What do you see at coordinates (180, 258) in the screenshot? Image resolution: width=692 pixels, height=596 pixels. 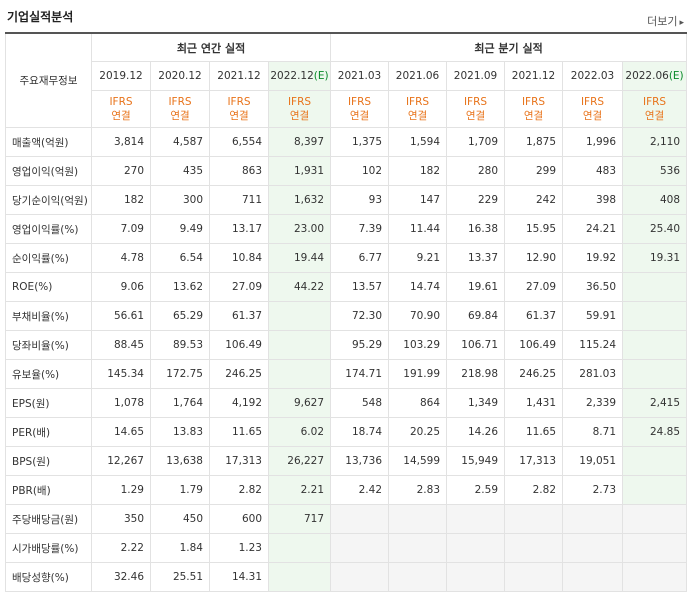 I see `table-cell: 6.54` at bounding box center [180, 258].